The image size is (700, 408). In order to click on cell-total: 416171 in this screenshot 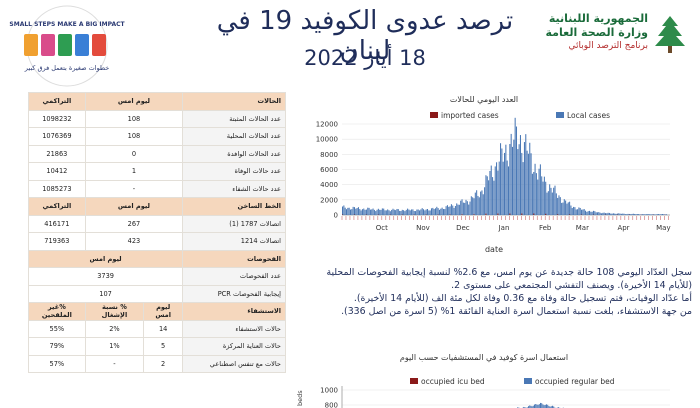, I will do `click(57, 223)`.